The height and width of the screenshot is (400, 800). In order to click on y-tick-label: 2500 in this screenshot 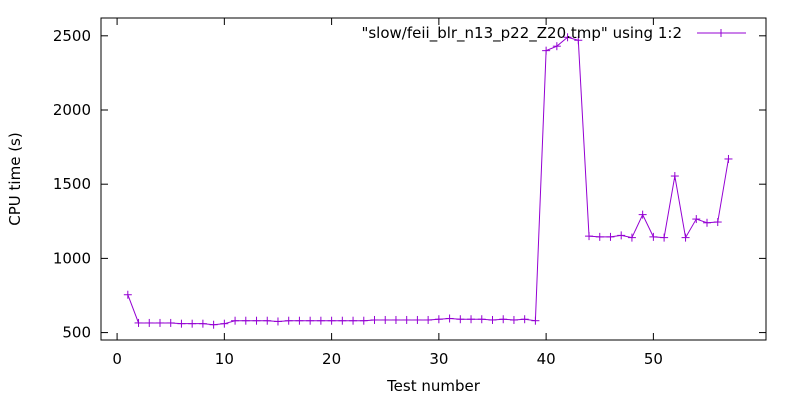, I will do `click(72, 36)`.